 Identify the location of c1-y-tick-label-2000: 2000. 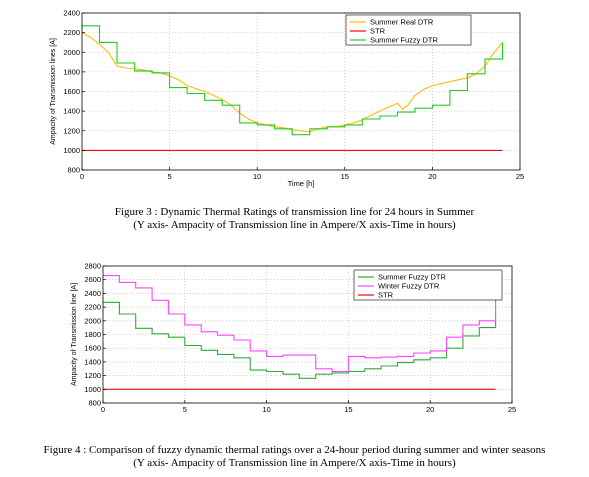
(71, 52).